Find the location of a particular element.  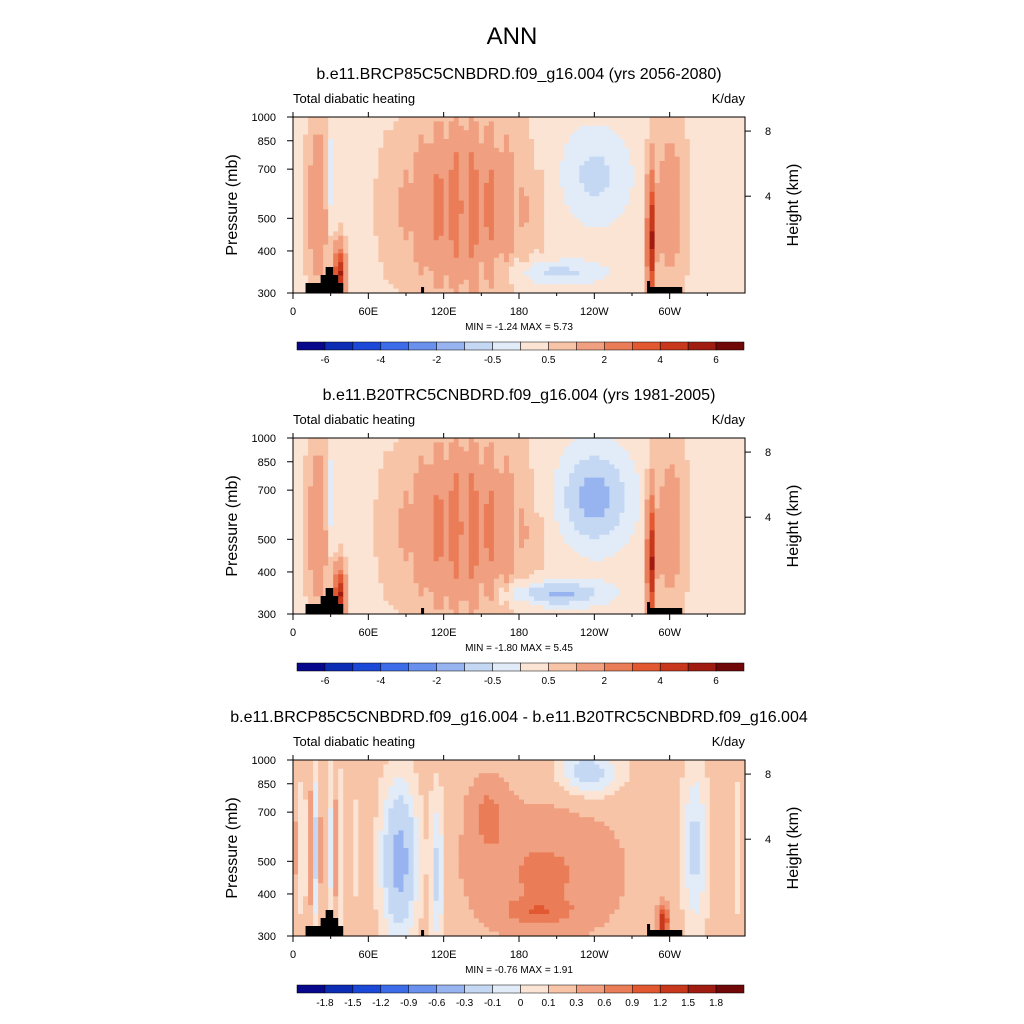

colorbar-swatch is located at coordinates (618, 346).